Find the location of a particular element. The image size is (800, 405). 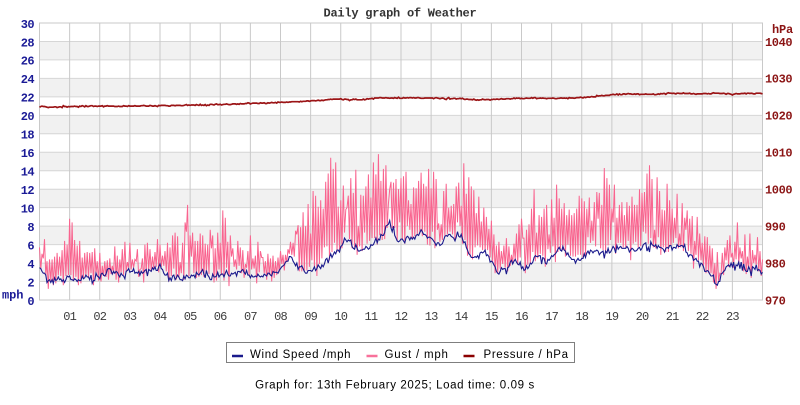

svg-text: 06 is located at coordinates (220, 317).